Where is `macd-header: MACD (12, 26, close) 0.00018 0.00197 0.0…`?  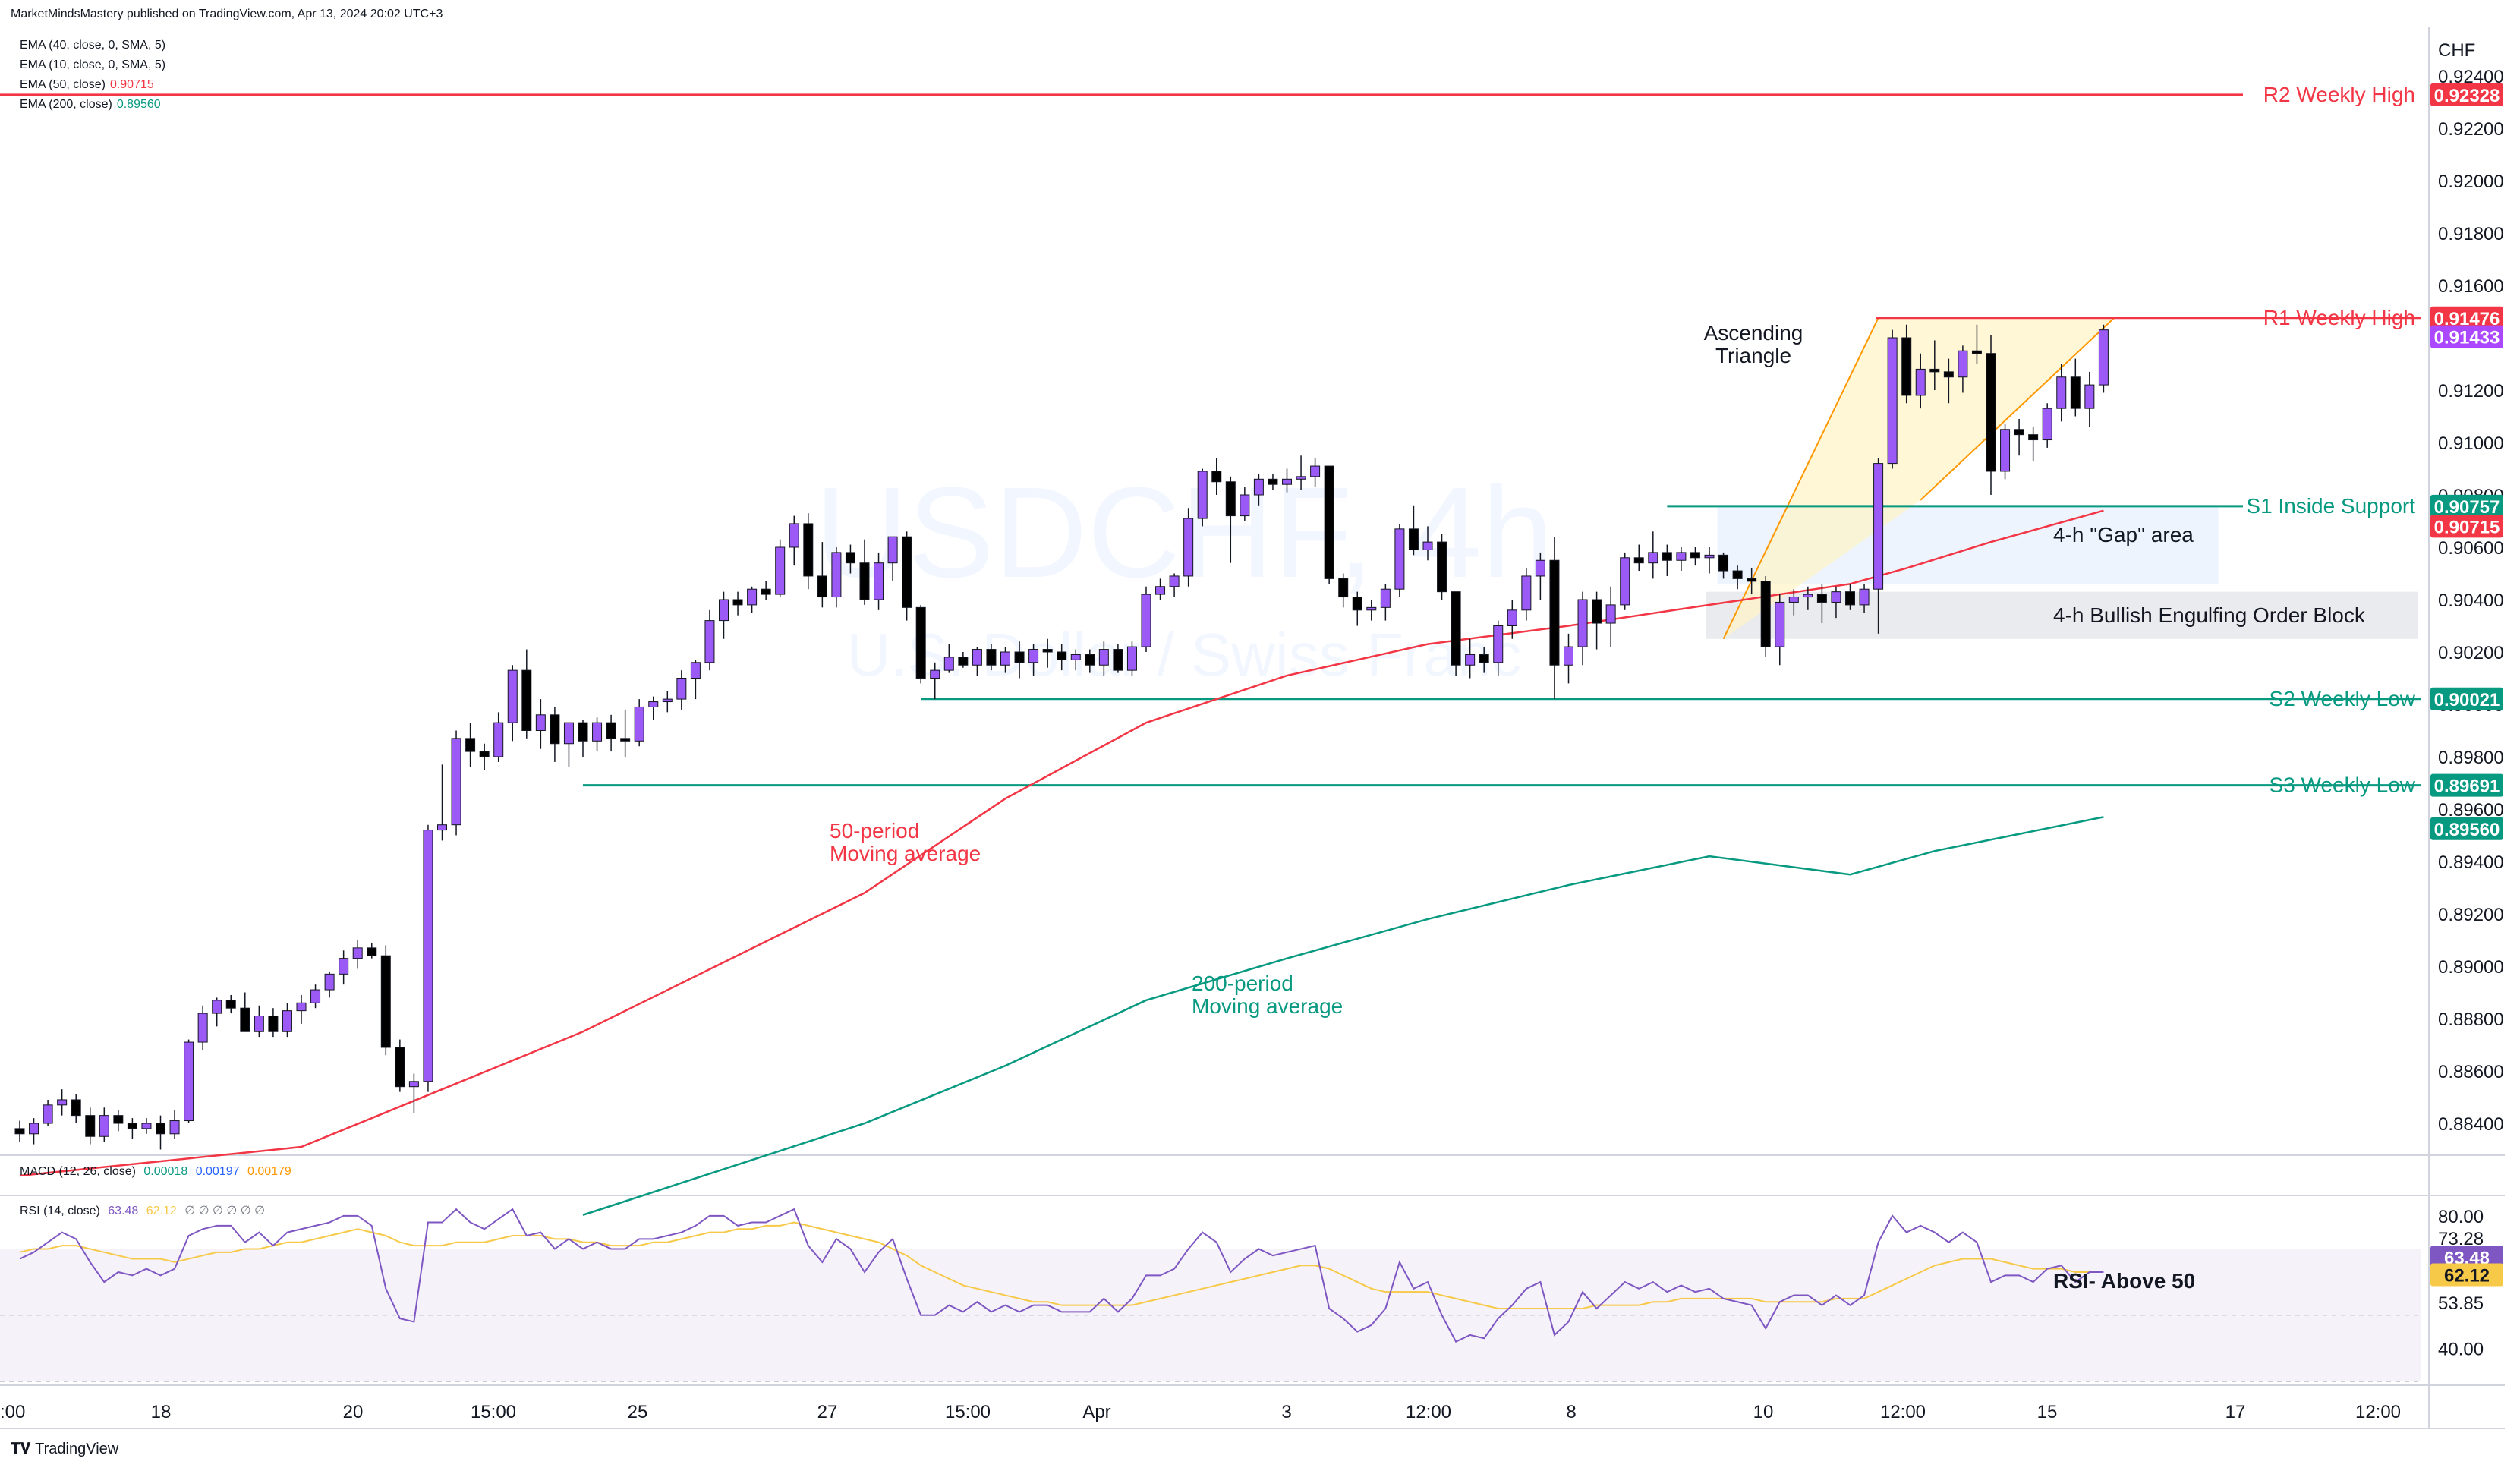
macd-header: MACD (12, 26, close) 0.00018 0.00197 0.0… is located at coordinates (155, 1172).